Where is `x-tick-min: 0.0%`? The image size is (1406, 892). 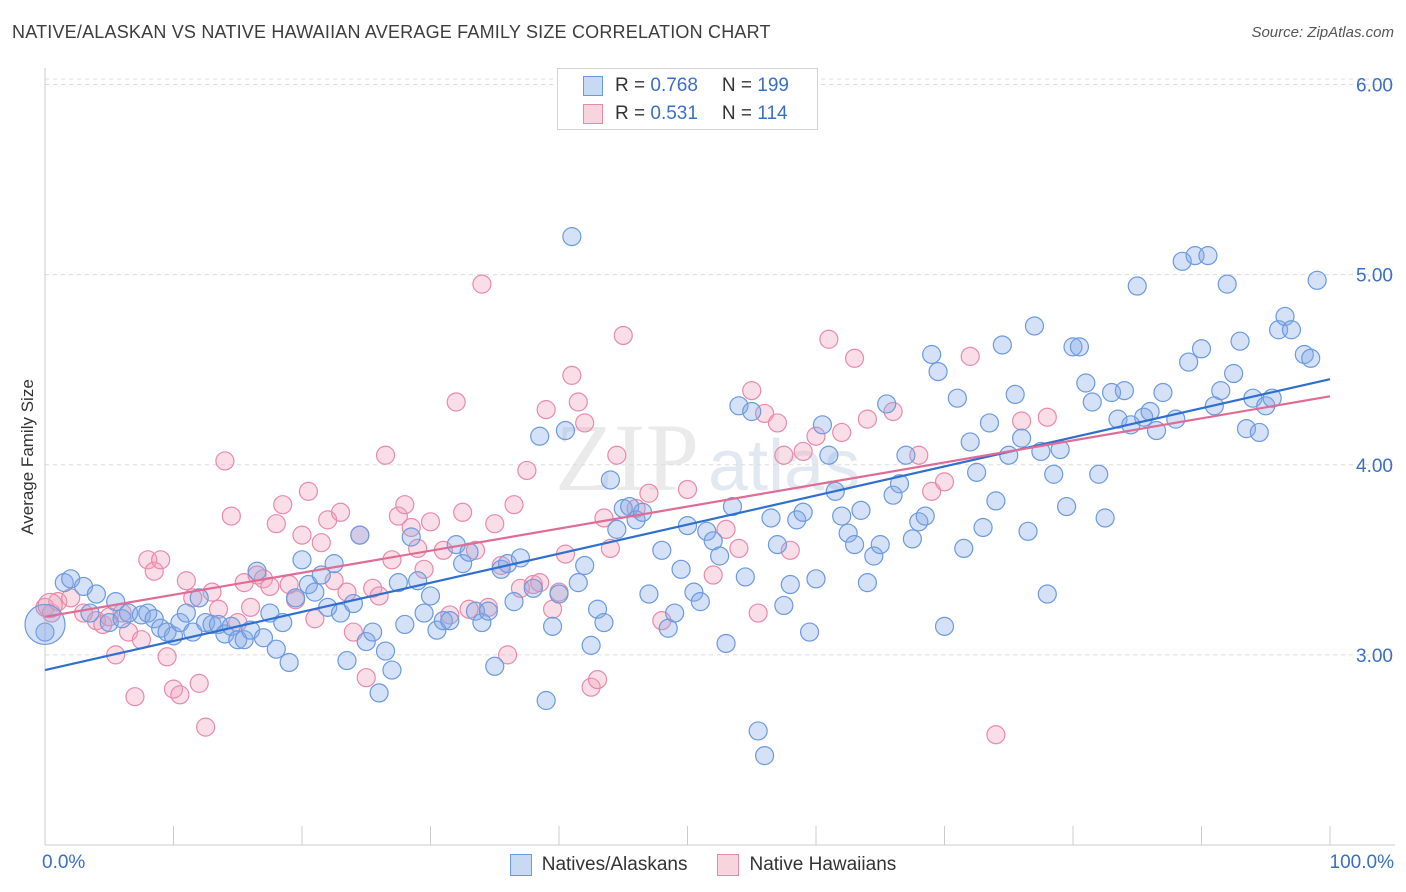
x-tick-min: 0.0% is located at coordinates (64, 862).